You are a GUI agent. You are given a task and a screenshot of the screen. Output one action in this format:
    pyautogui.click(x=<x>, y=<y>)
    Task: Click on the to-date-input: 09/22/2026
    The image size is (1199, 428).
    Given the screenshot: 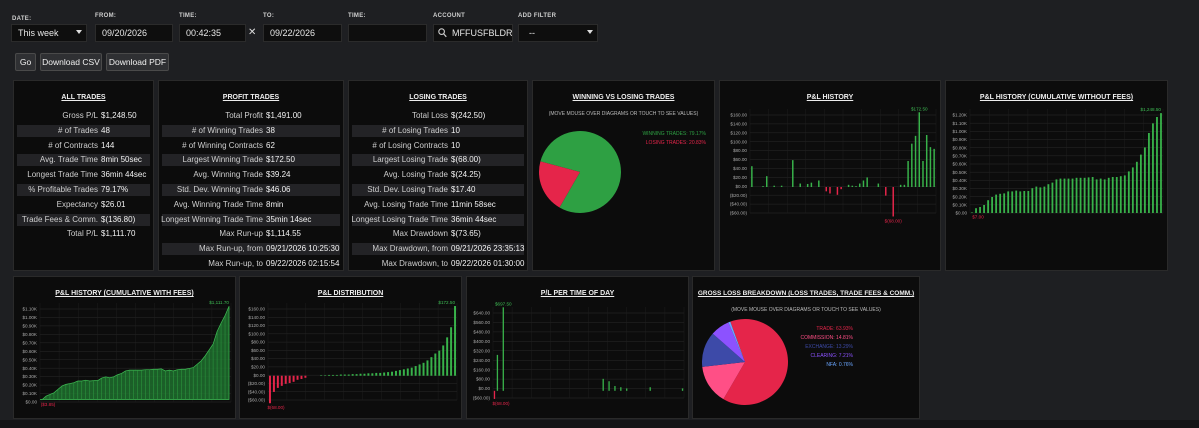 What is the action you would take?
    pyautogui.click(x=302, y=33)
    